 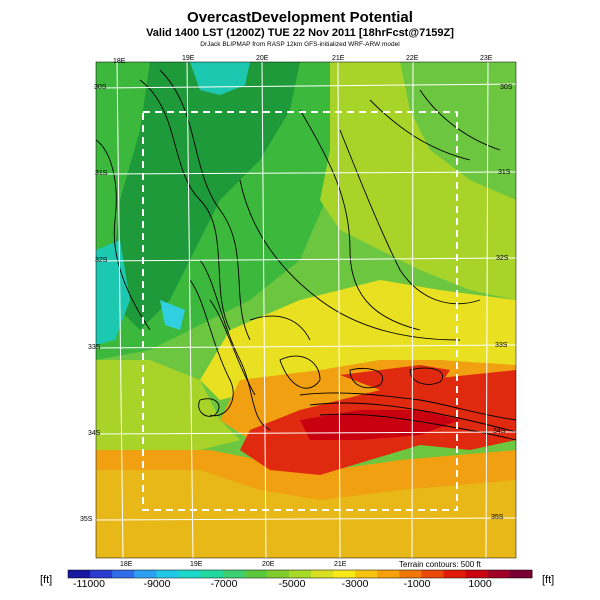 What do you see at coordinates (157, 584) in the screenshot?
I see `colorbar-tick-label: -9000` at bounding box center [157, 584].